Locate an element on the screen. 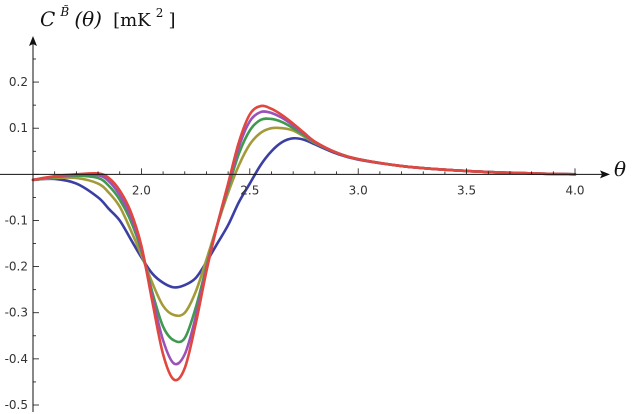  y-axis-title-superscript: B̃ is located at coordinates (64, 11).